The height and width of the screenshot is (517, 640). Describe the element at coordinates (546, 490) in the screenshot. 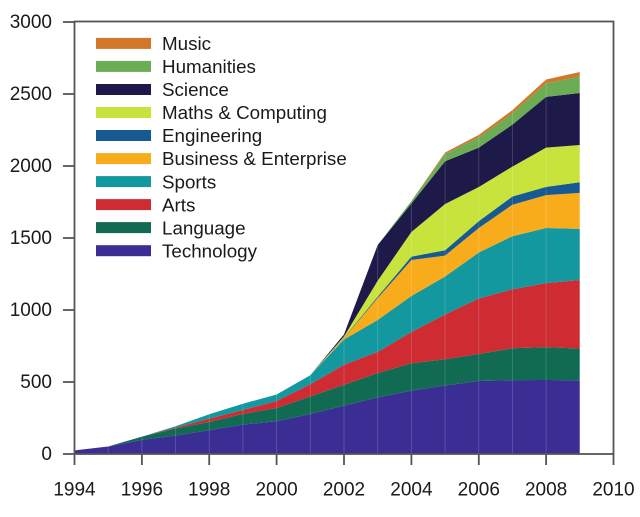

I see `svg-text: 2008` at that location.